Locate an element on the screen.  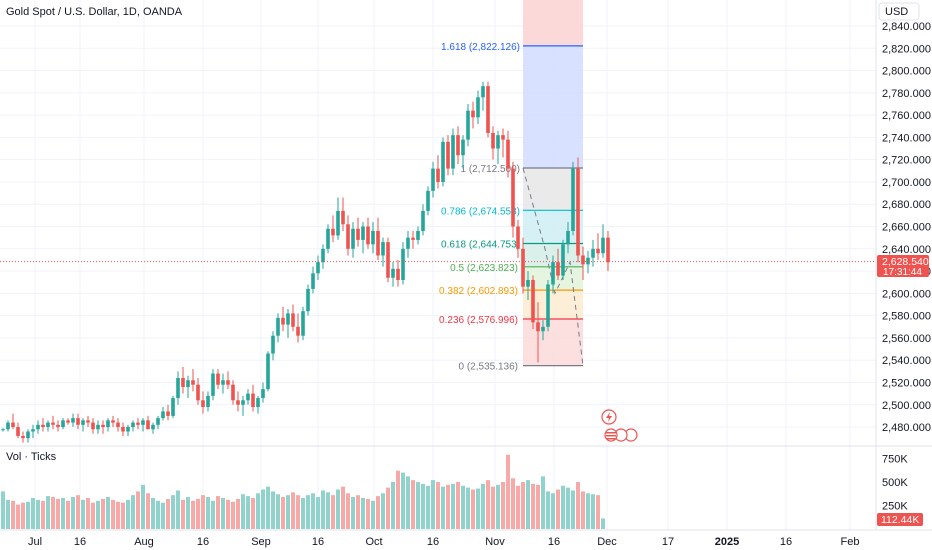
currency-selector: USD is located at coordinates (899, 11).